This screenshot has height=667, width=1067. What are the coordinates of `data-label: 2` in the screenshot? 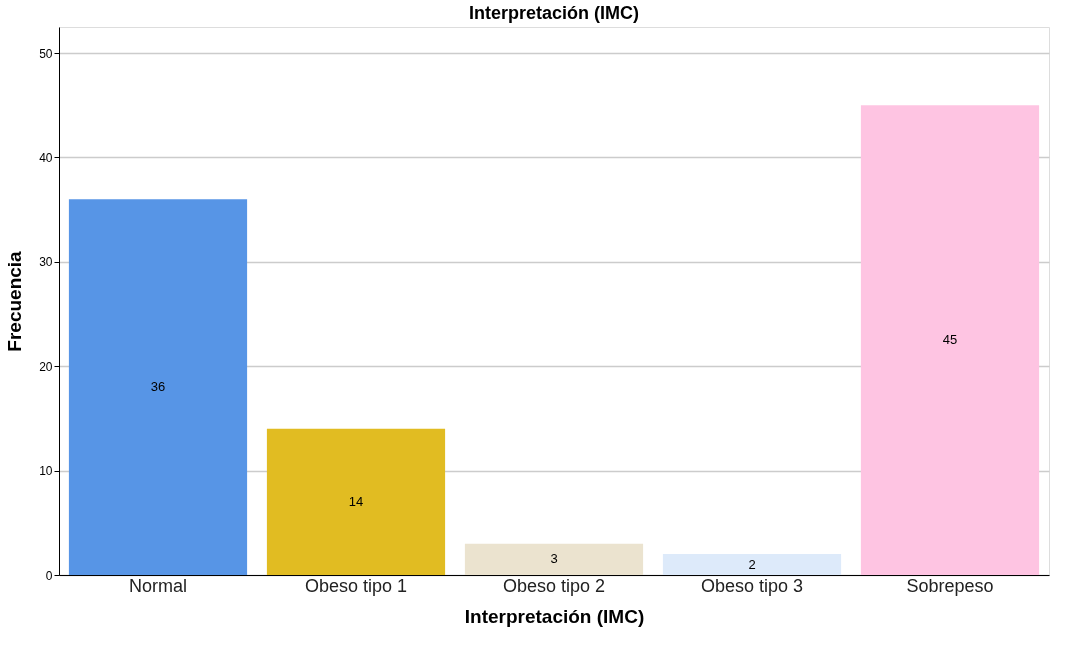 It's located at (752, 564).